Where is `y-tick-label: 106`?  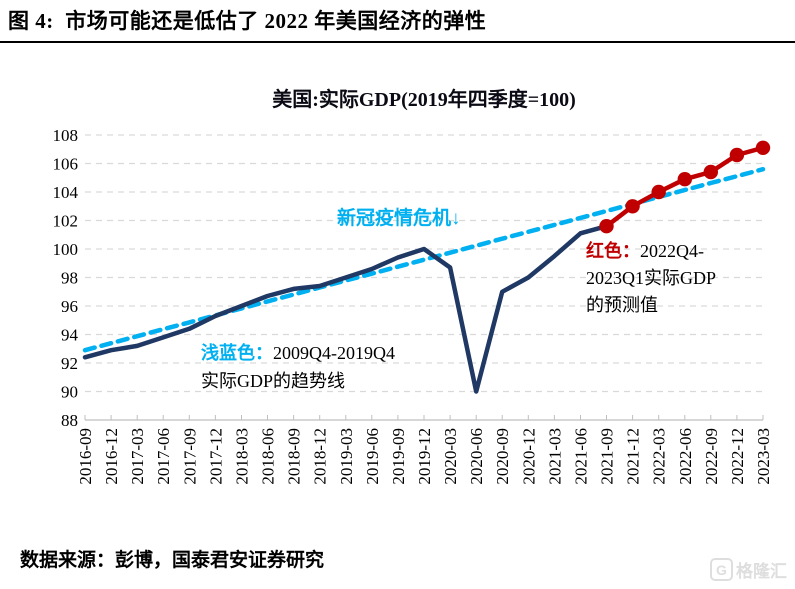
y-tick-label: 106 is located at coordinates (66, 164).